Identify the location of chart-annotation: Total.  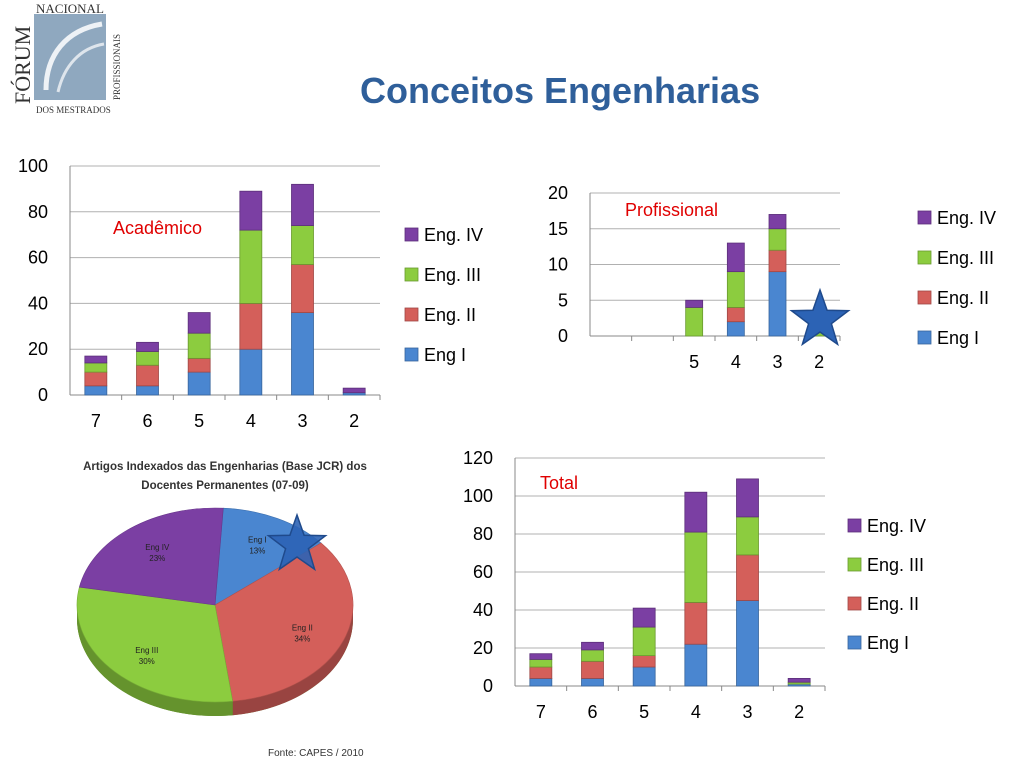
(559, 483).